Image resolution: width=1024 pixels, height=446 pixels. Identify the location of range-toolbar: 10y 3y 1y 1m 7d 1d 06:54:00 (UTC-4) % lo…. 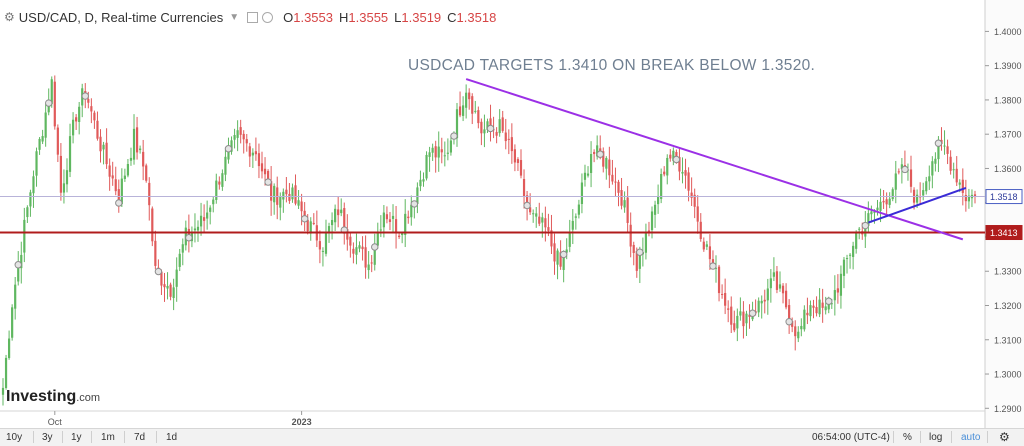
(512, 437).